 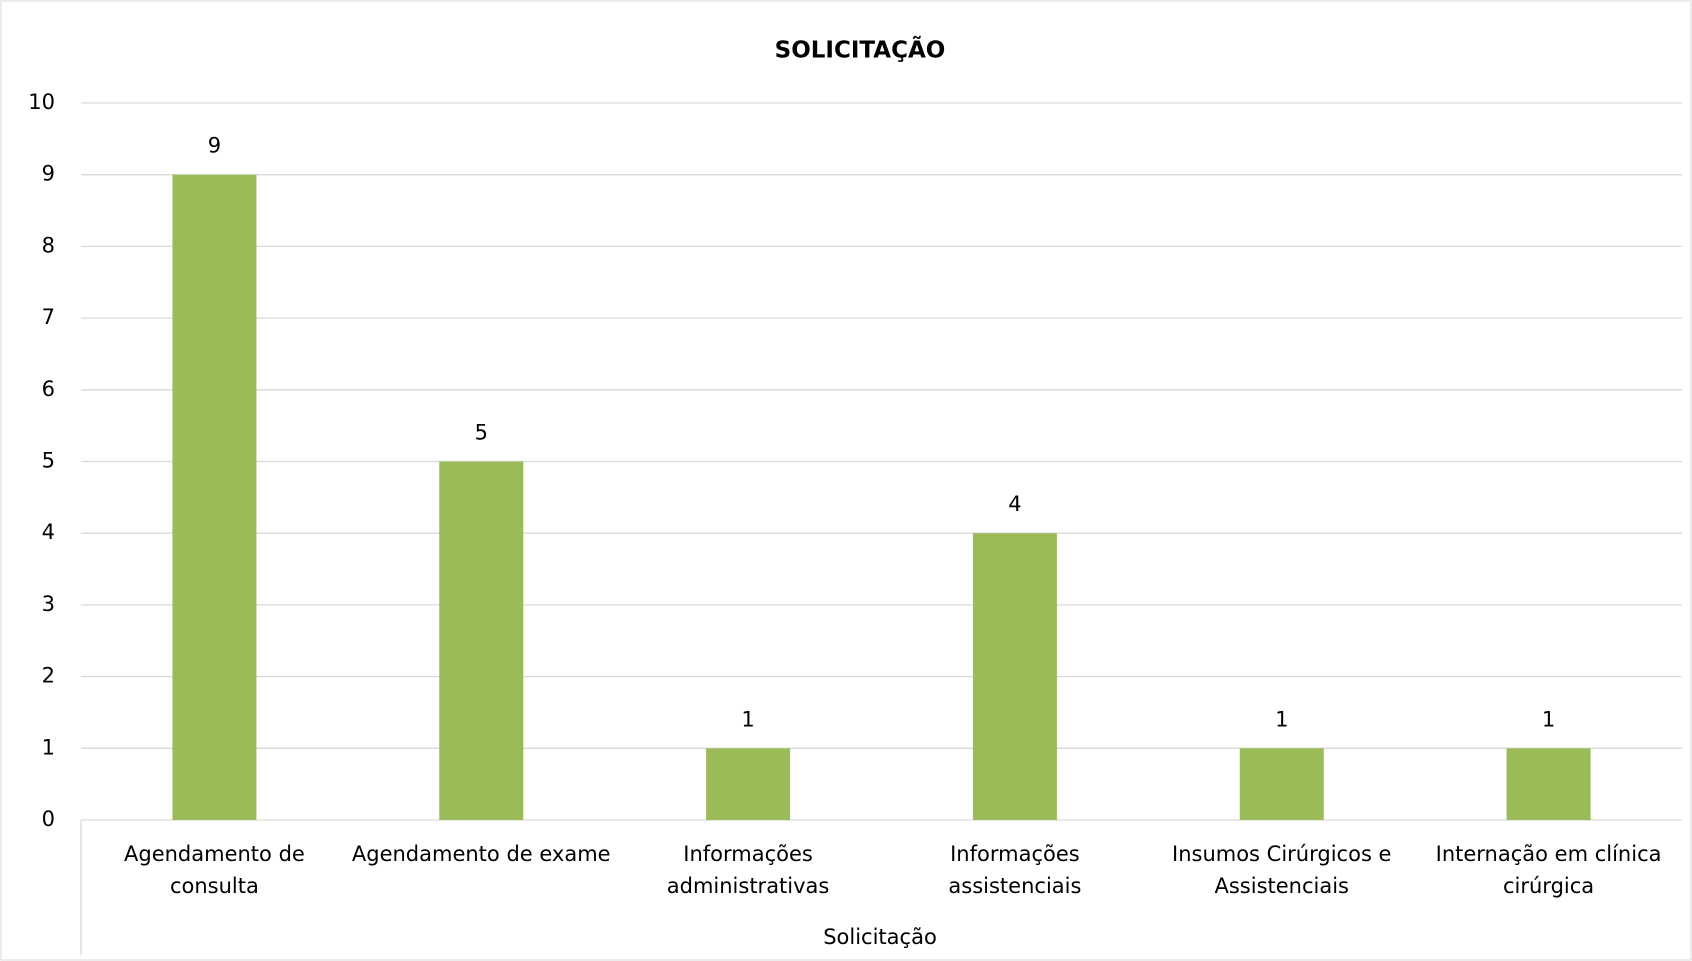 What do you see at coordinates (48, 604) in the screenshot?
I see `y-tick-label: 3` at bounding box center [48, 604].